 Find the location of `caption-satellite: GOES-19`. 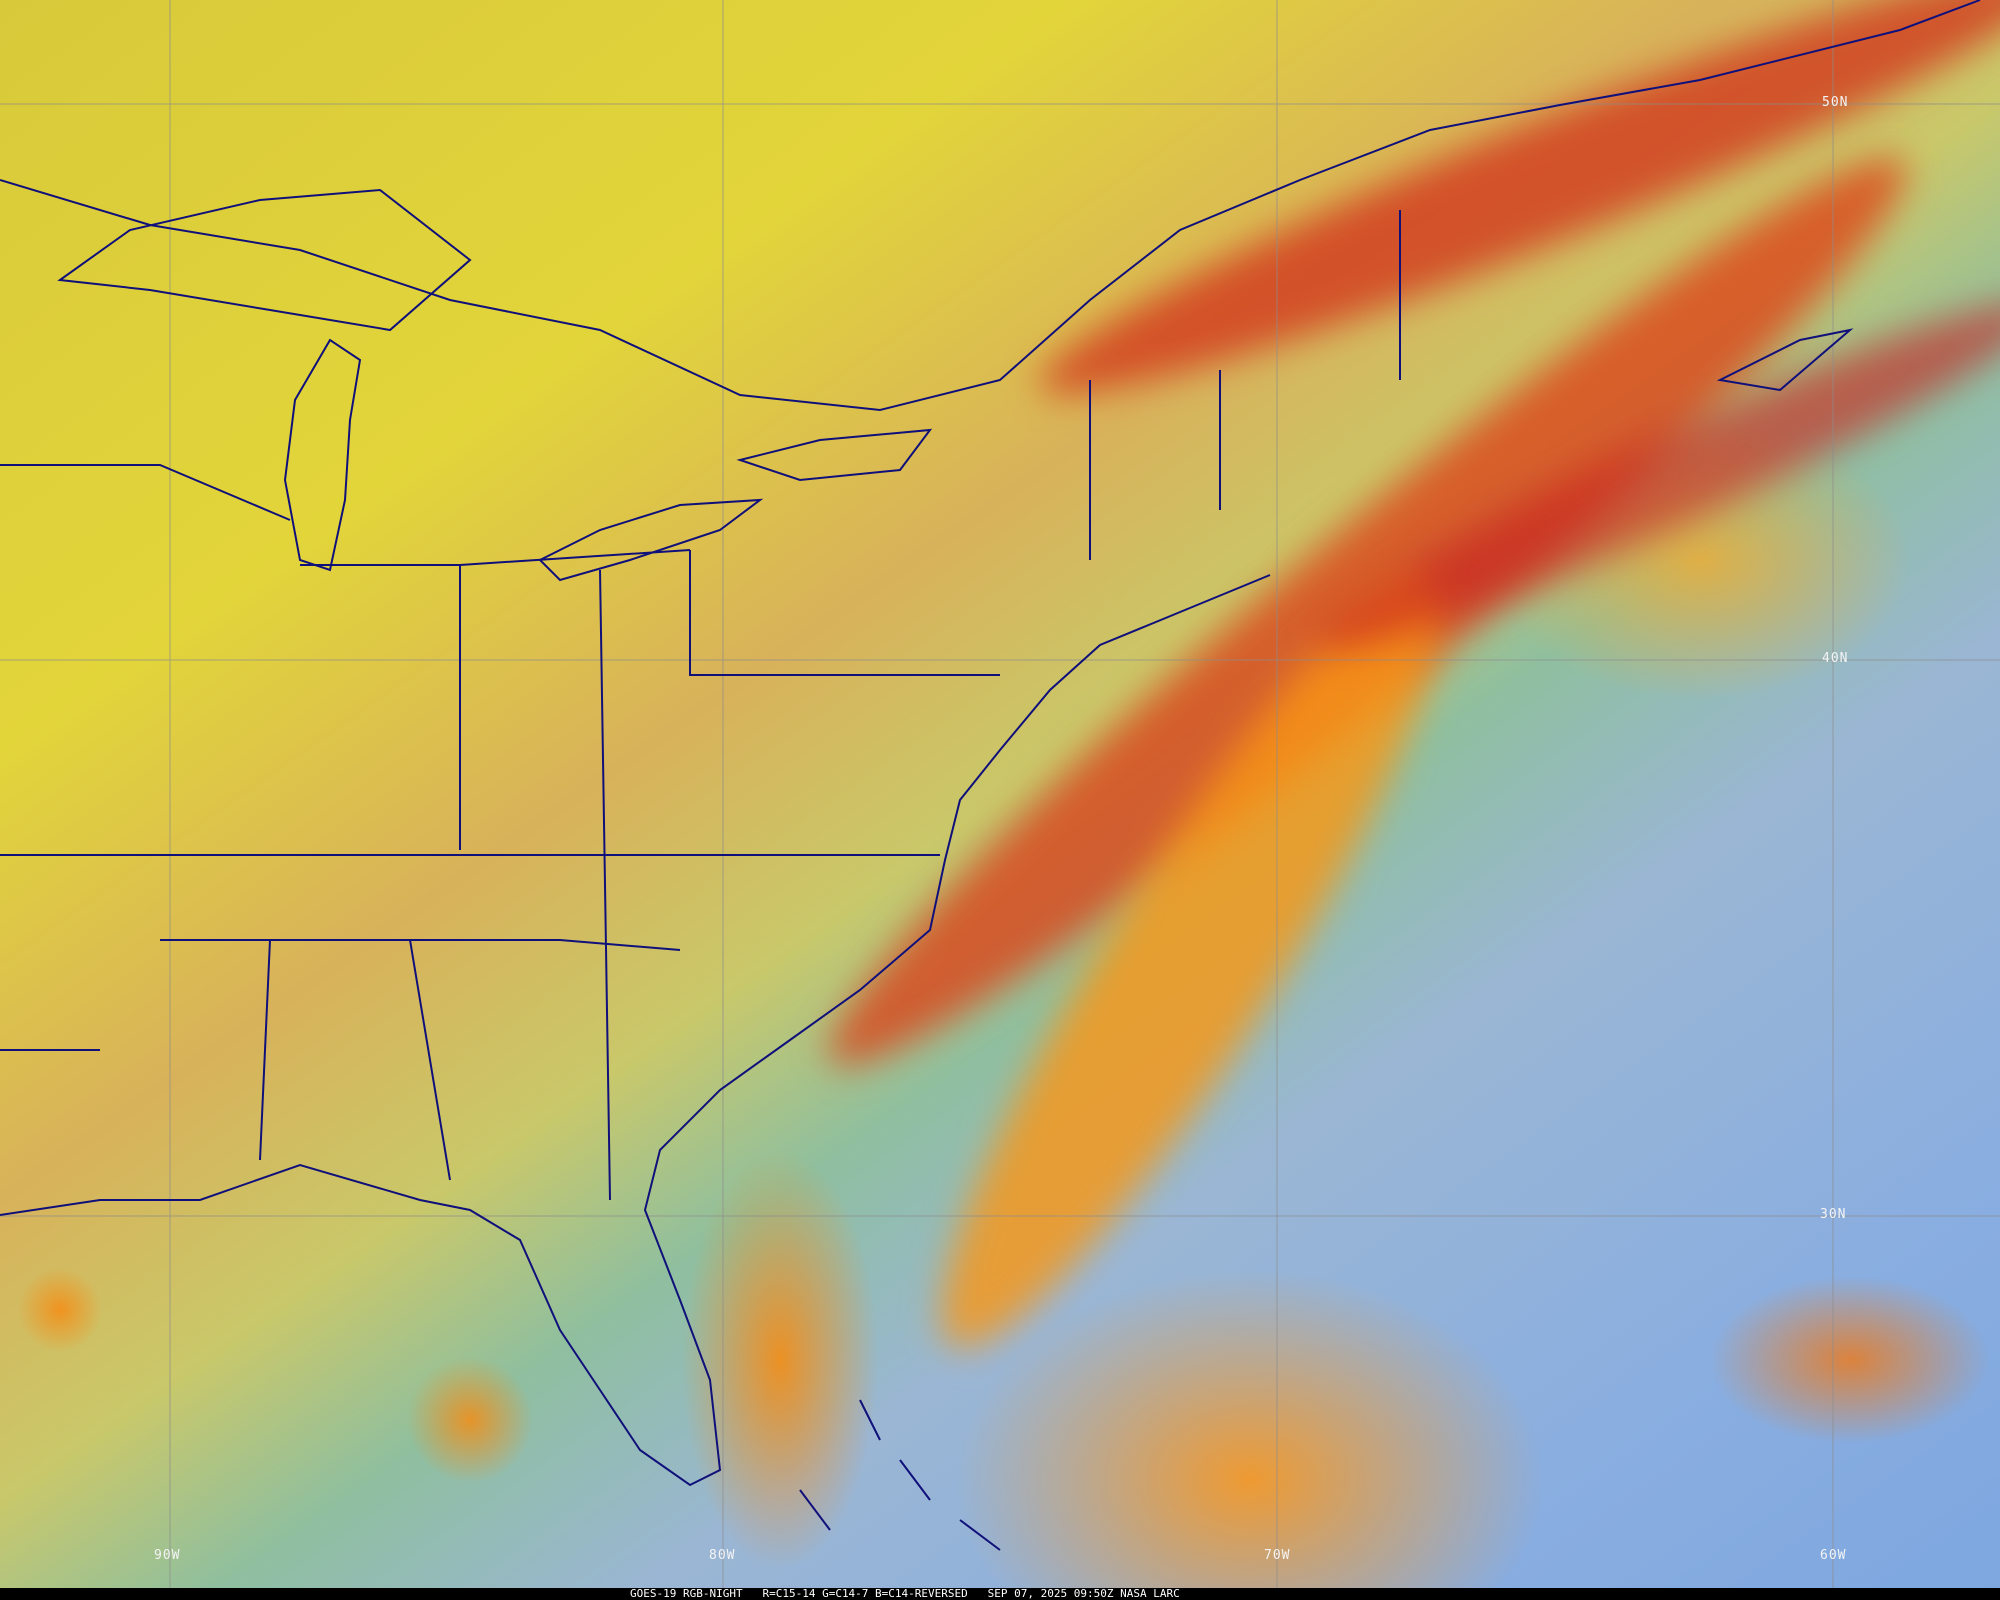

caption-satellite: GOES-19 is located at coordinates (653, 1593).